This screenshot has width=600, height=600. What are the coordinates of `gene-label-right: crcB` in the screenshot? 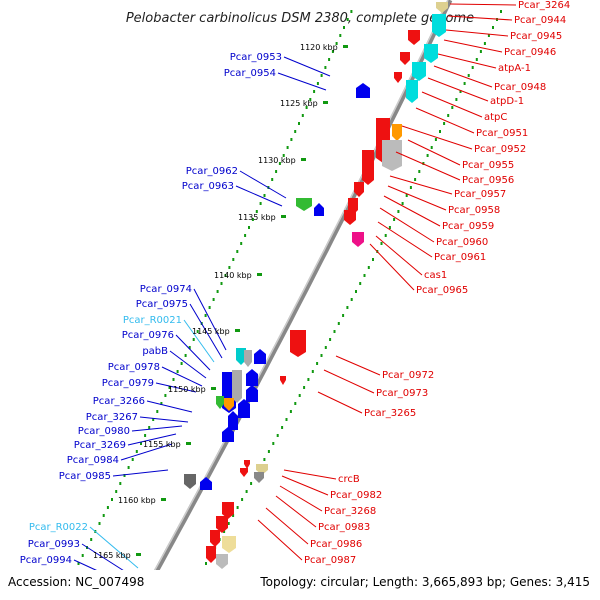 It's located at (349, 479).